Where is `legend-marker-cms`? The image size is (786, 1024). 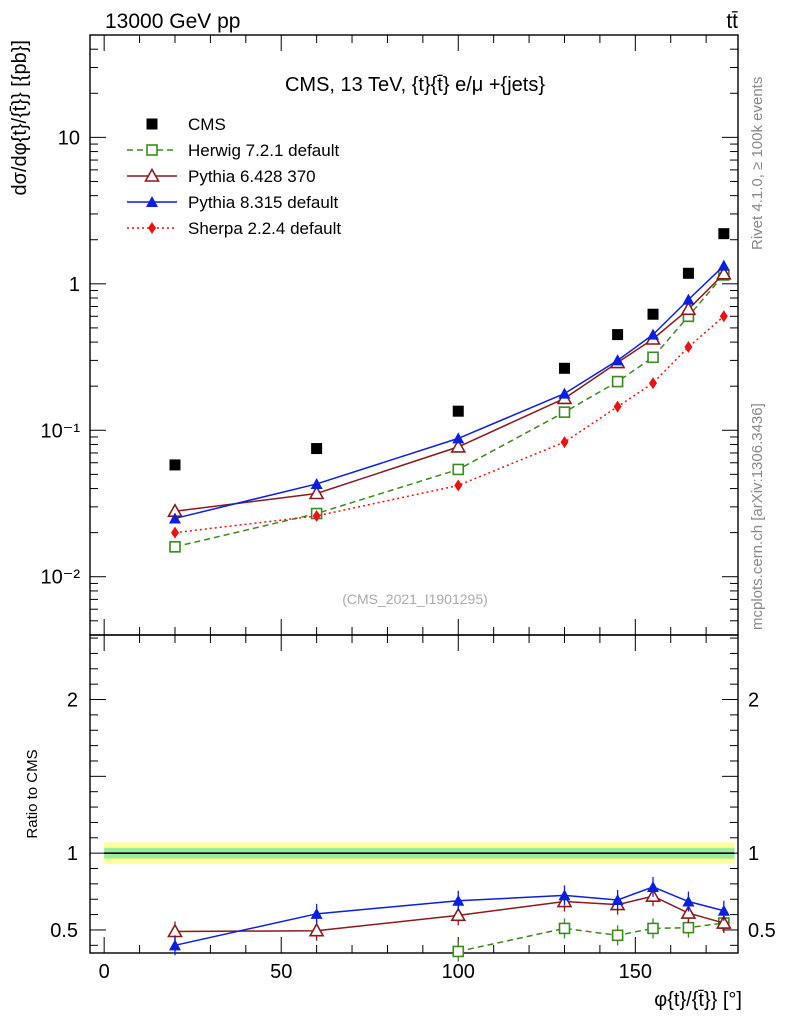 legend-marker-cms is located at coordinates (152, 124).